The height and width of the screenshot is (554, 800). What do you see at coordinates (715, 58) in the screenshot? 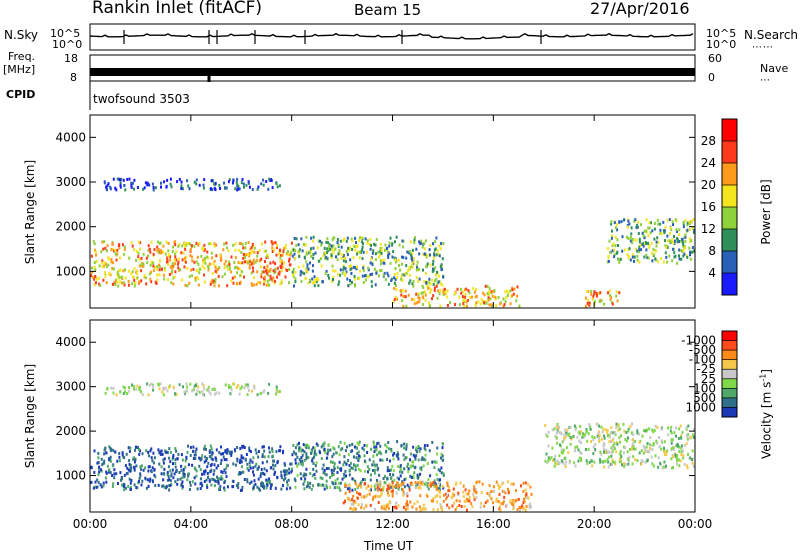
I see `nave-top-tick: 60` at bounding box center [715, 58].